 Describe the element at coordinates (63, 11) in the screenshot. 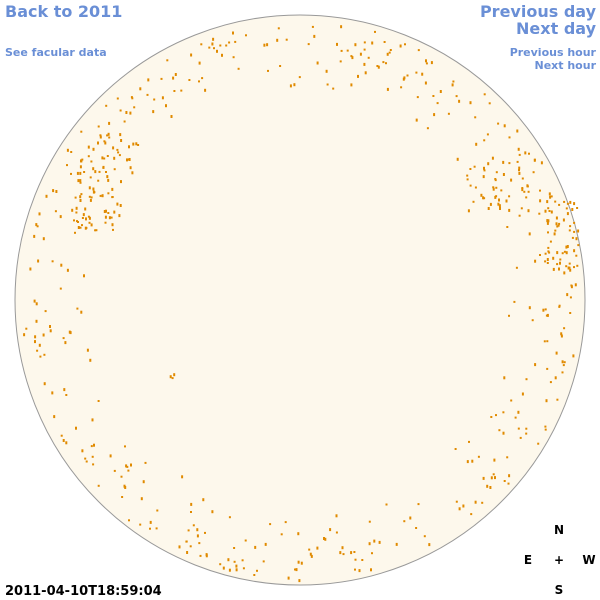

I see `back-year-link: Back to 2011` at that location.